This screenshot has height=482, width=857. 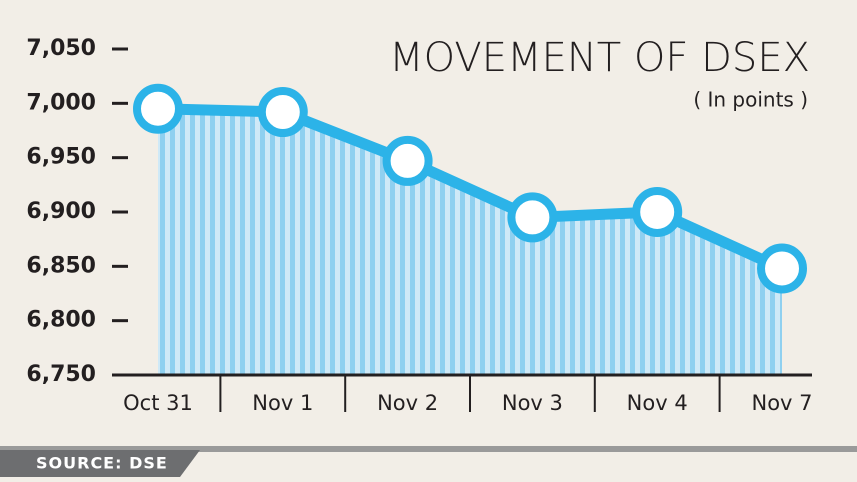 I want to click on chart-title: MOVEMENT OF DSEX, so click(x=599, y=58).